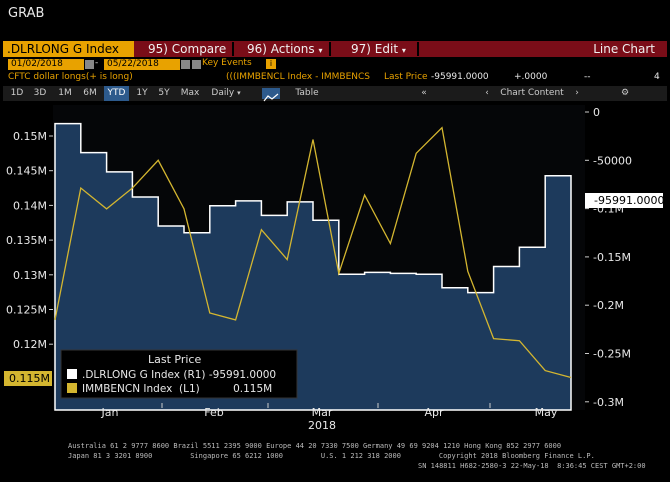  I want to click on legend-item-dlrlong: .DLRLONG G Index (R1) -95991.0000, so click(179, 375).